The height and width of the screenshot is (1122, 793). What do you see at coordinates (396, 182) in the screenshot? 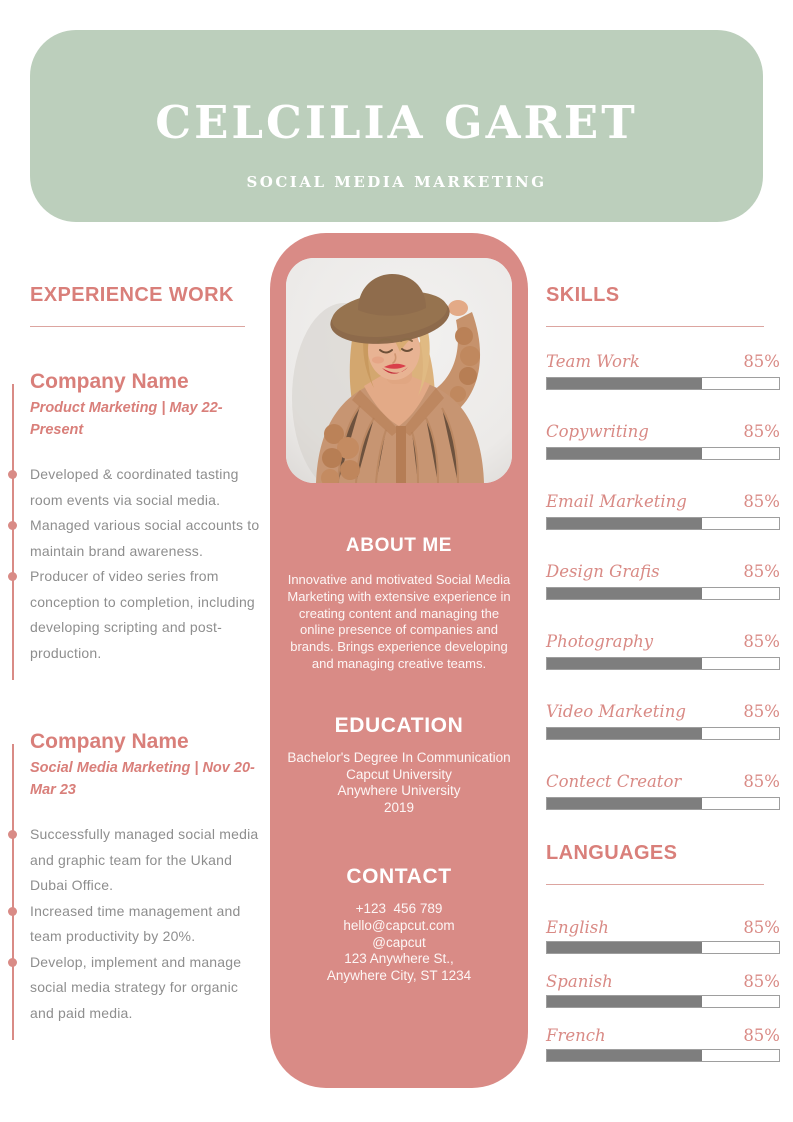
I see `person-title: SOCIAL MEDIA MARKETING` at bounding box center [396, 182].